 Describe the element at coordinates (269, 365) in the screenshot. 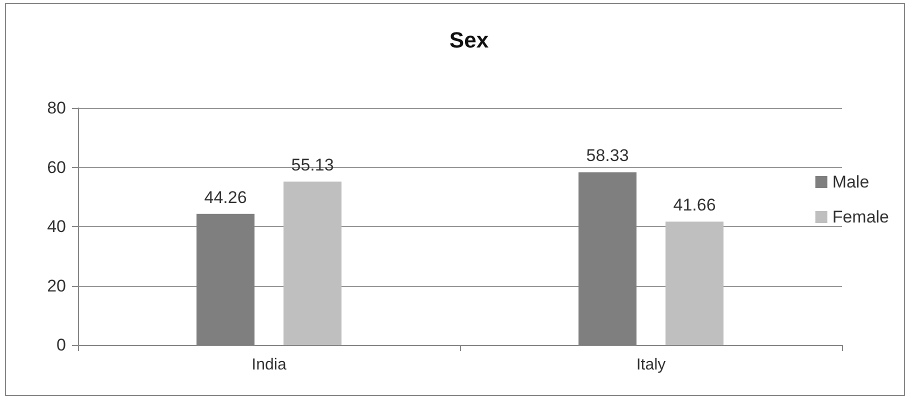

I see `x-tick-label: India` at that location.